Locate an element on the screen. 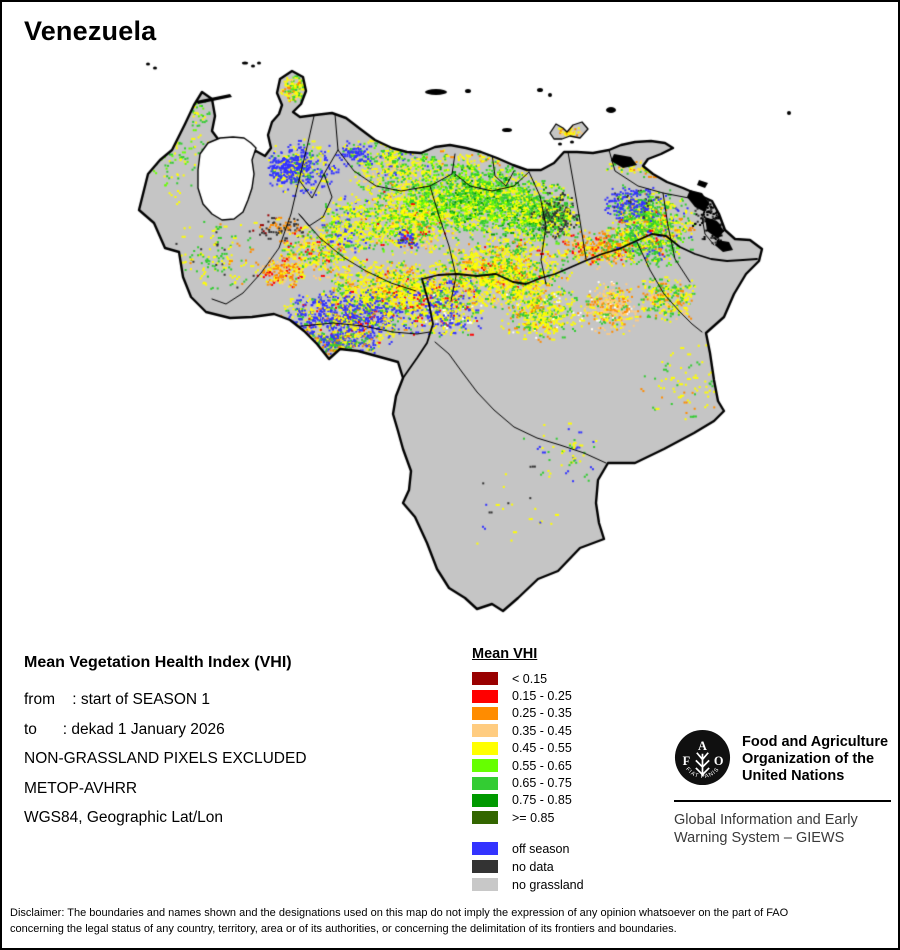 The image size is (900, 950). legend-label: < 0.15 is located at coordinates (530, 678).